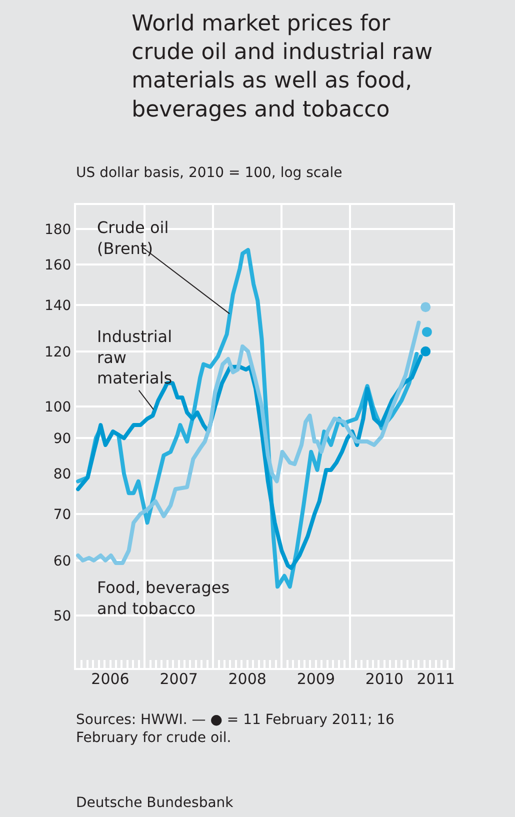 This screenshot has width=515, height=817. What do you see at coordinates (58, 230) in the screenshot?
I see `y-tick-label: 180` at bounding box center [58, 230].